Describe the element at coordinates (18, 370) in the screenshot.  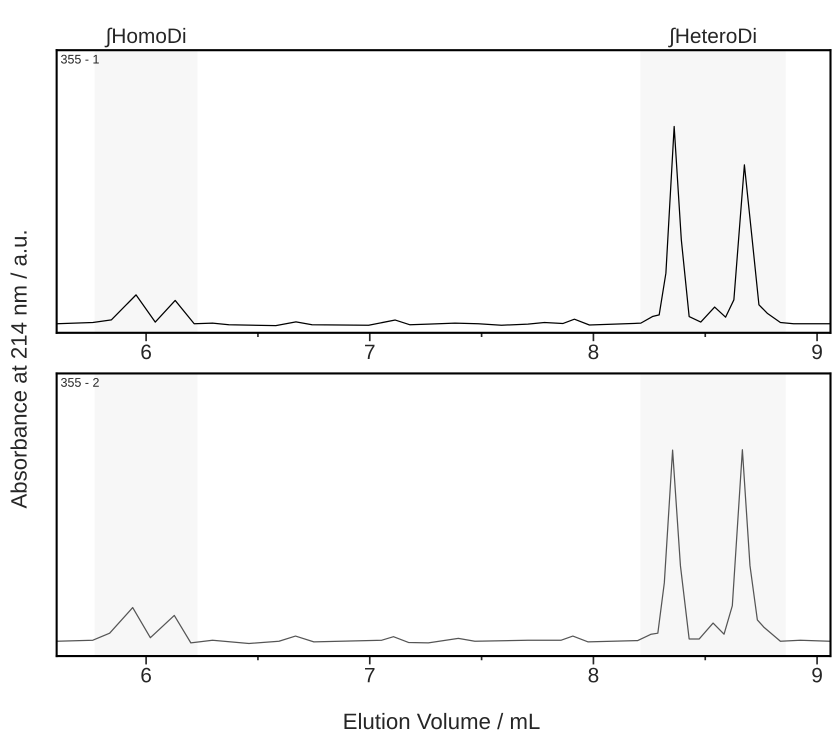
I see `y-axis-title: Absorbance at 214 nm / a.u.` at that location.